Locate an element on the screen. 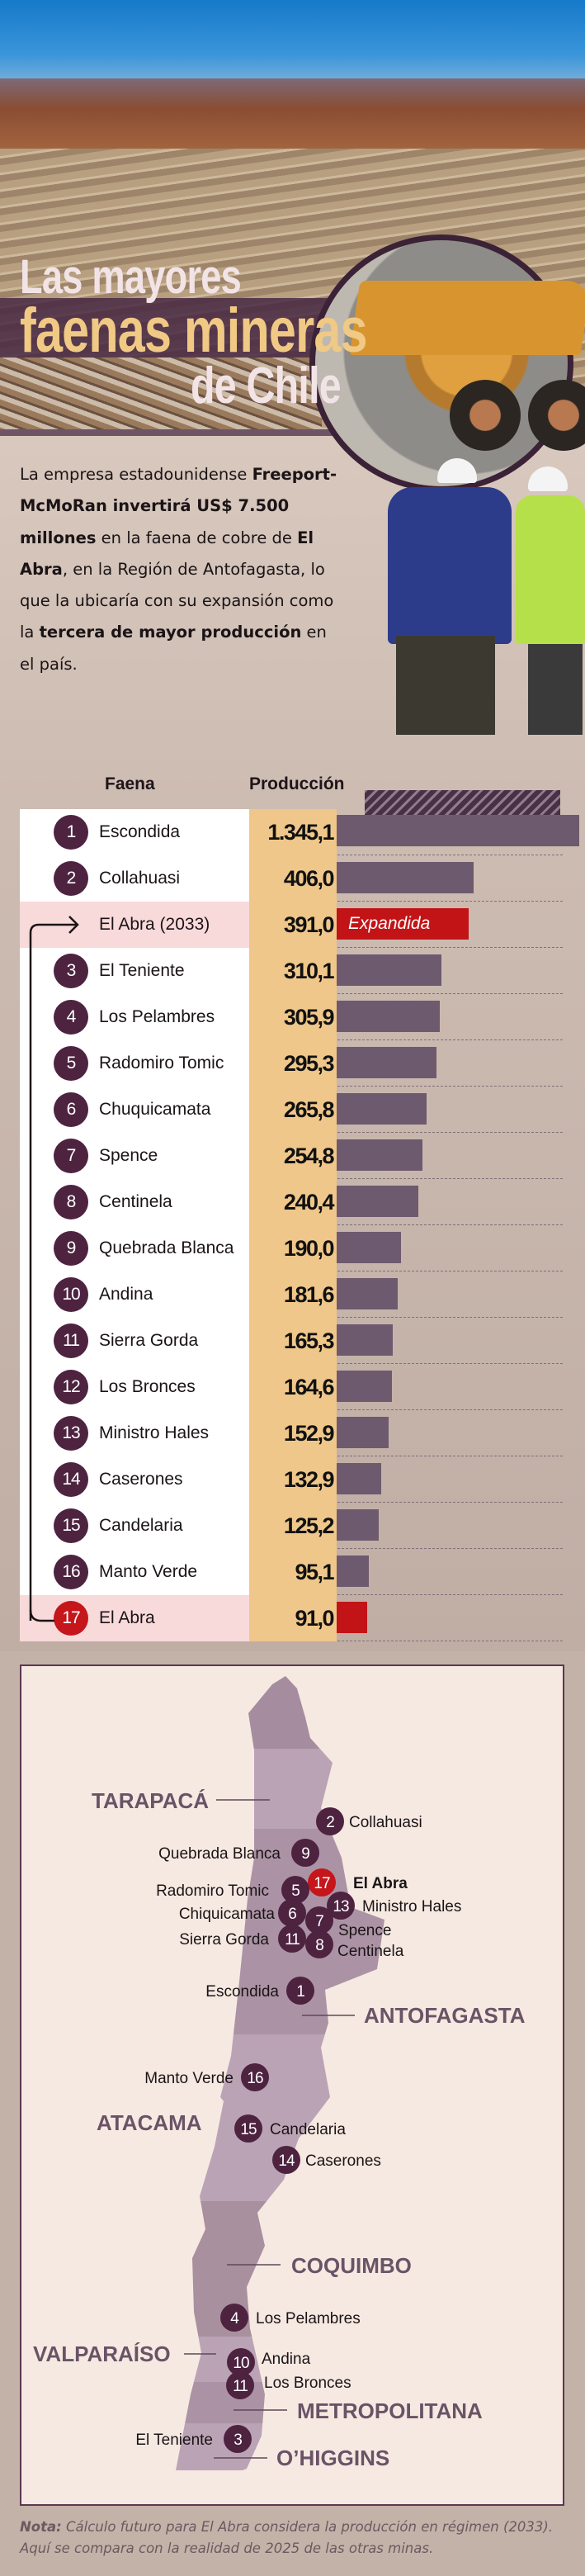 This screenshot has height=2576, width=585. table-row: 3 El Teniente 310,1 is located at coordinates (291, 971).